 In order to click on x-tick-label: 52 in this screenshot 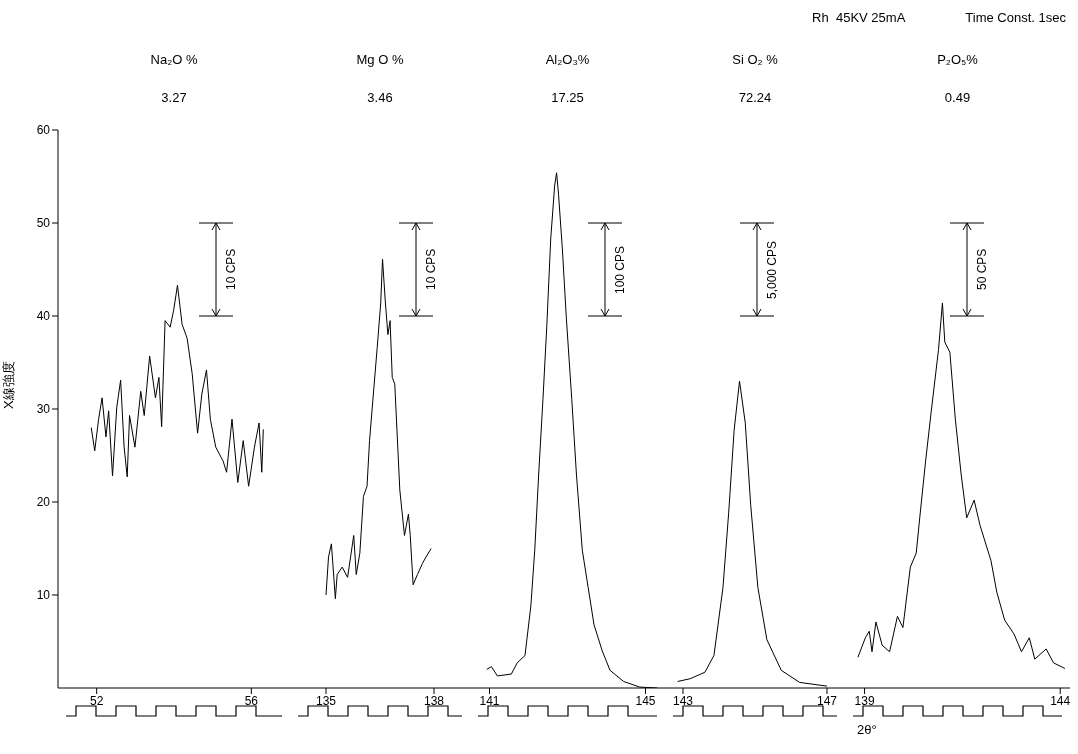, I will do `click(96, 700)`.